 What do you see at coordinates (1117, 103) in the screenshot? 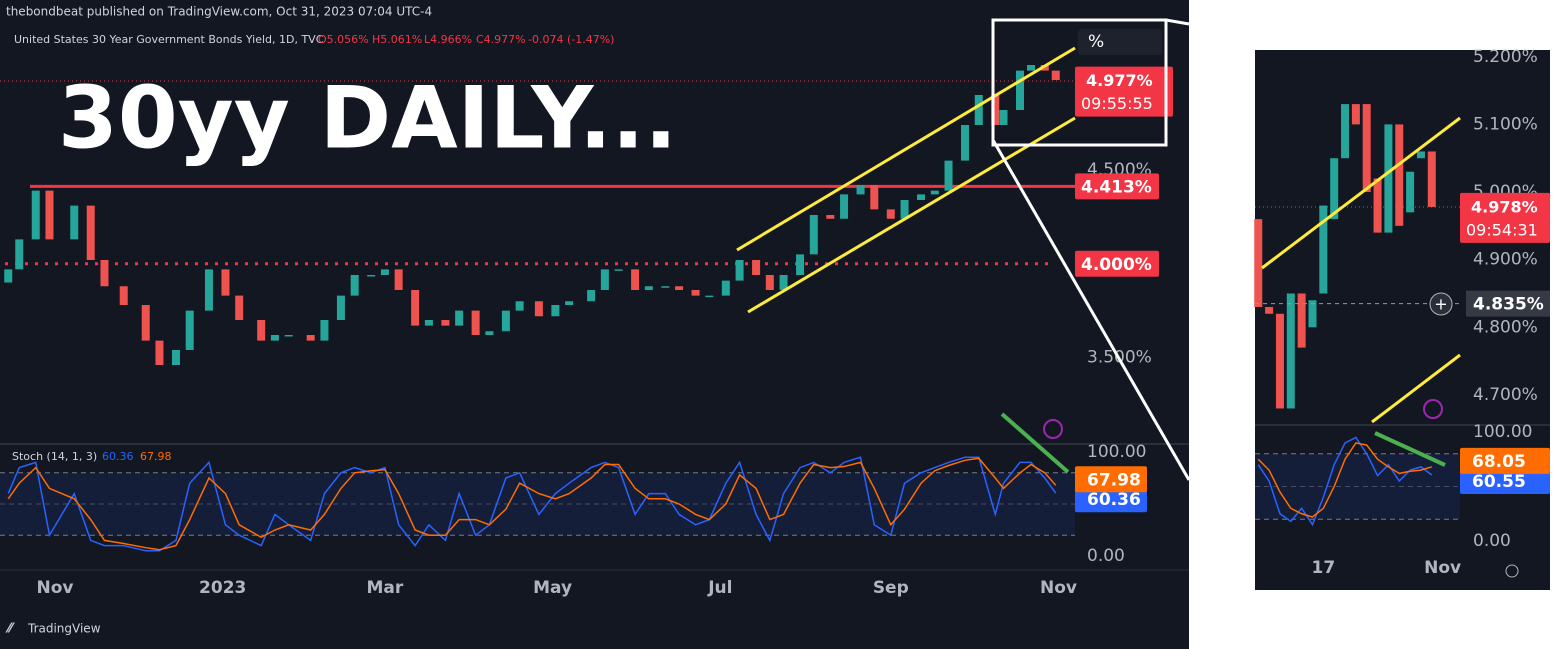
I see `countdown: 09:55:55` at bounding box center [1117, 103].